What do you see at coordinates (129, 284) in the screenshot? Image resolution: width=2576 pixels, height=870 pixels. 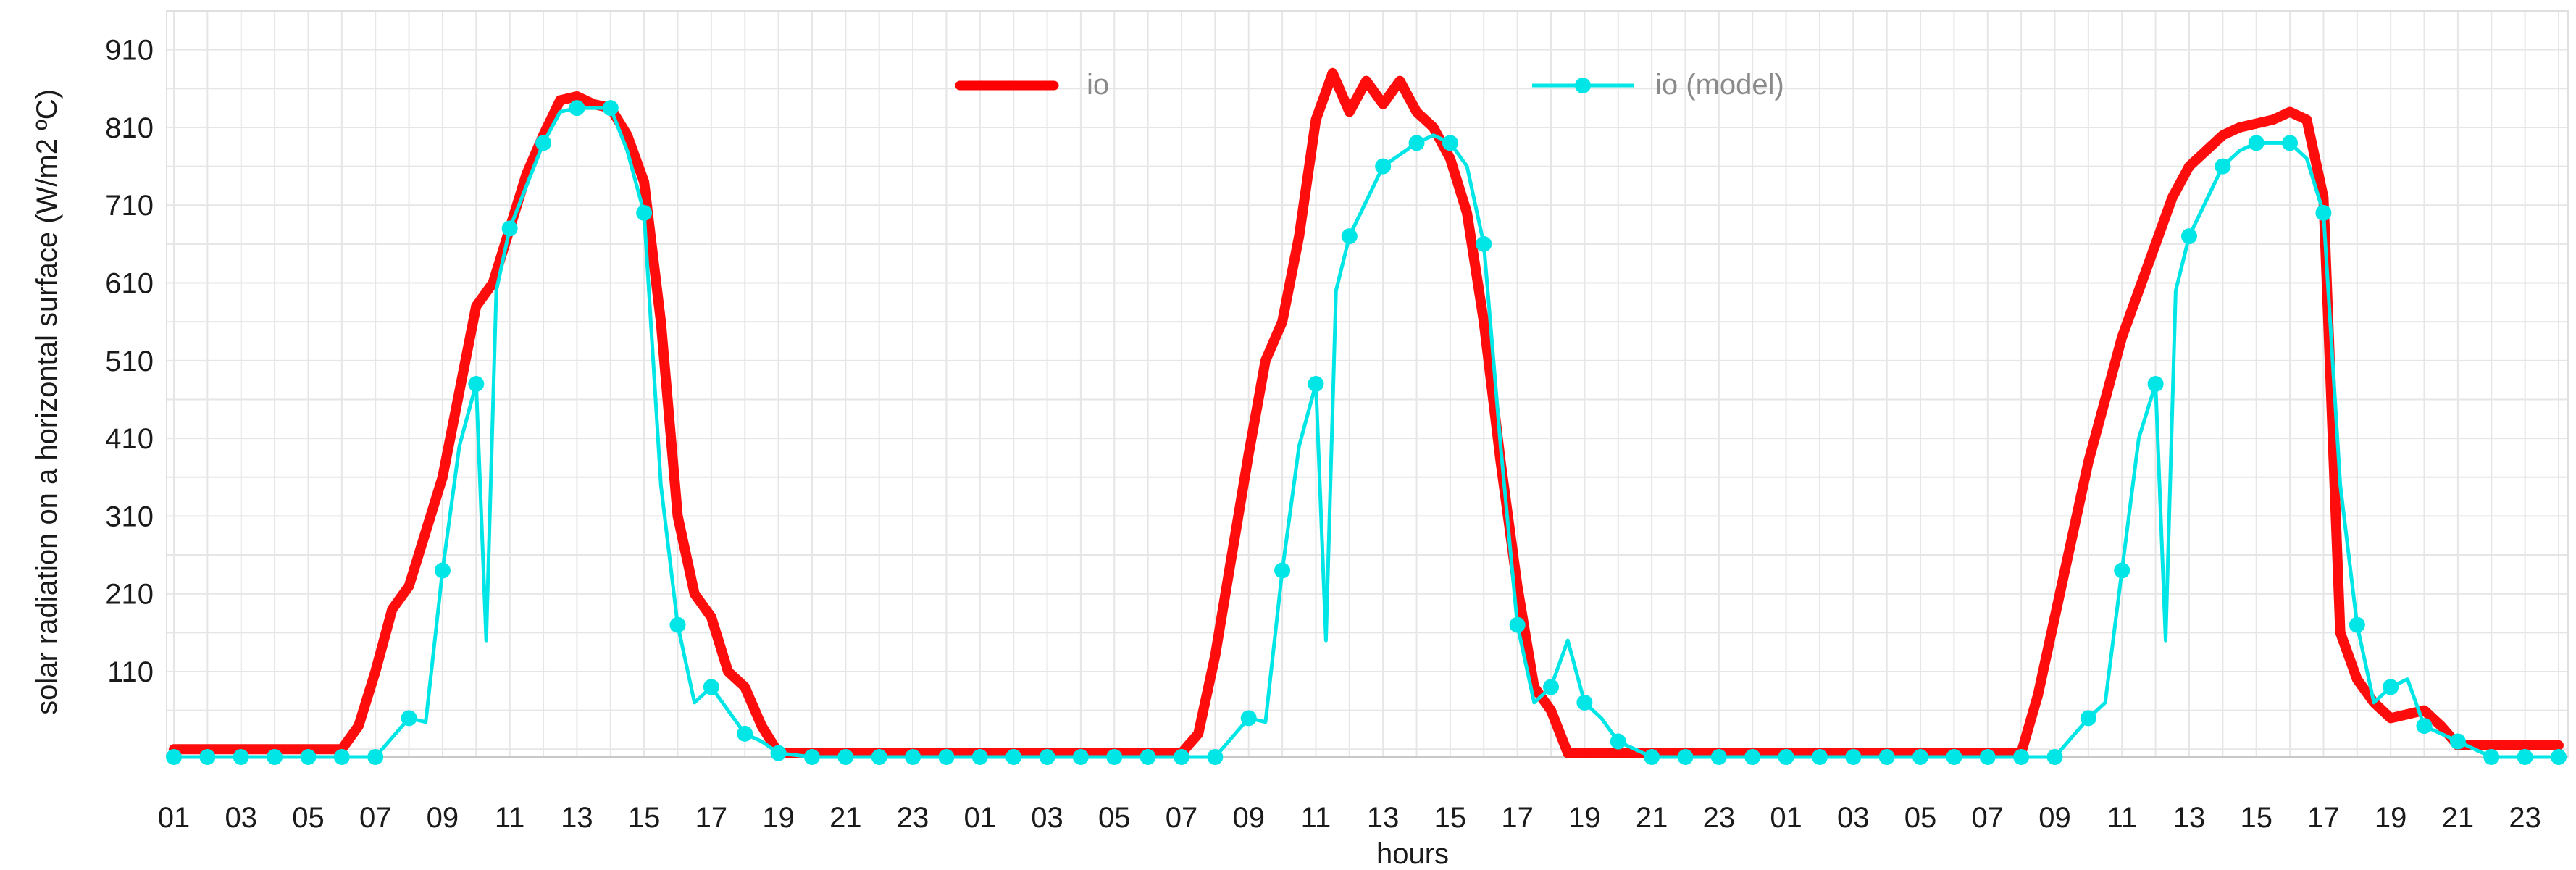 I see `y-tick-label: 610` at bounding box center [129, 284].